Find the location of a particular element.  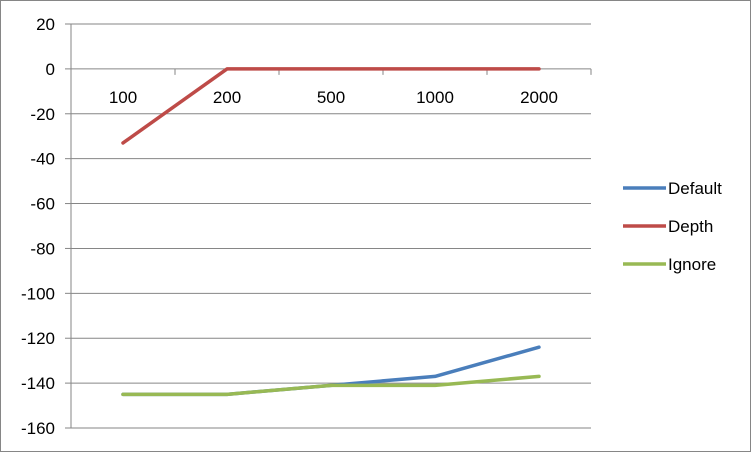

legend: Default Depth Ignore is located at coordinates (672, 226).